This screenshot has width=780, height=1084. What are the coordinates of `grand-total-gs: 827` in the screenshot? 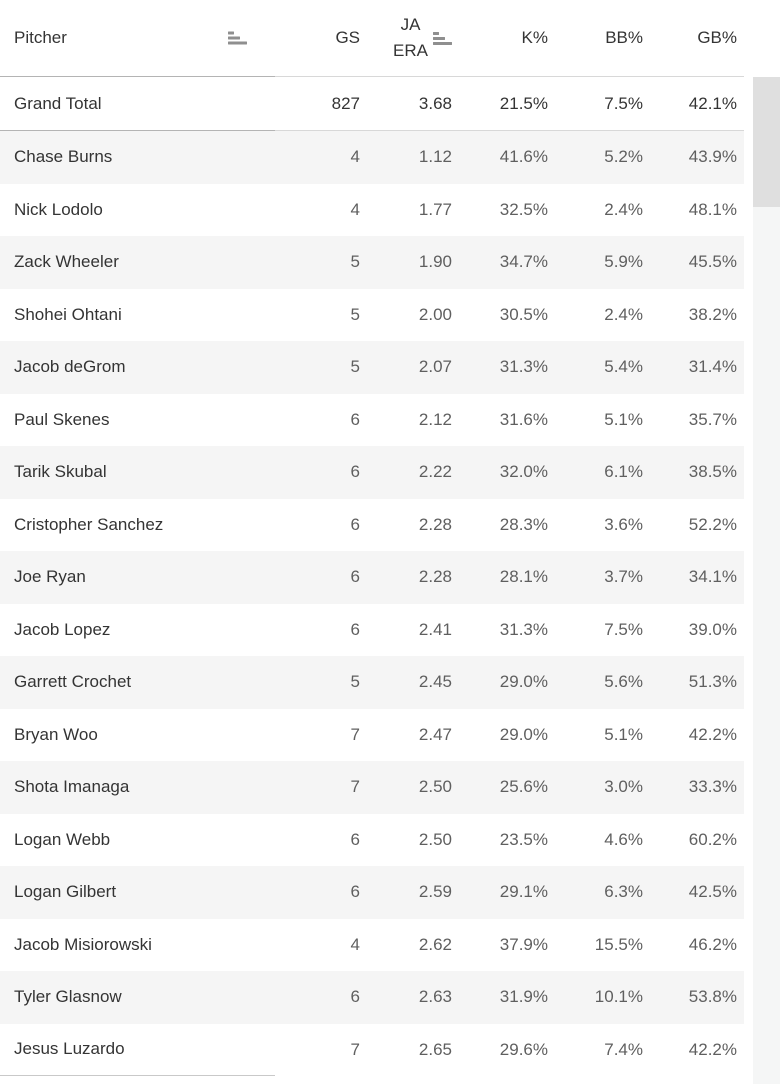 It's located at (317, 104).